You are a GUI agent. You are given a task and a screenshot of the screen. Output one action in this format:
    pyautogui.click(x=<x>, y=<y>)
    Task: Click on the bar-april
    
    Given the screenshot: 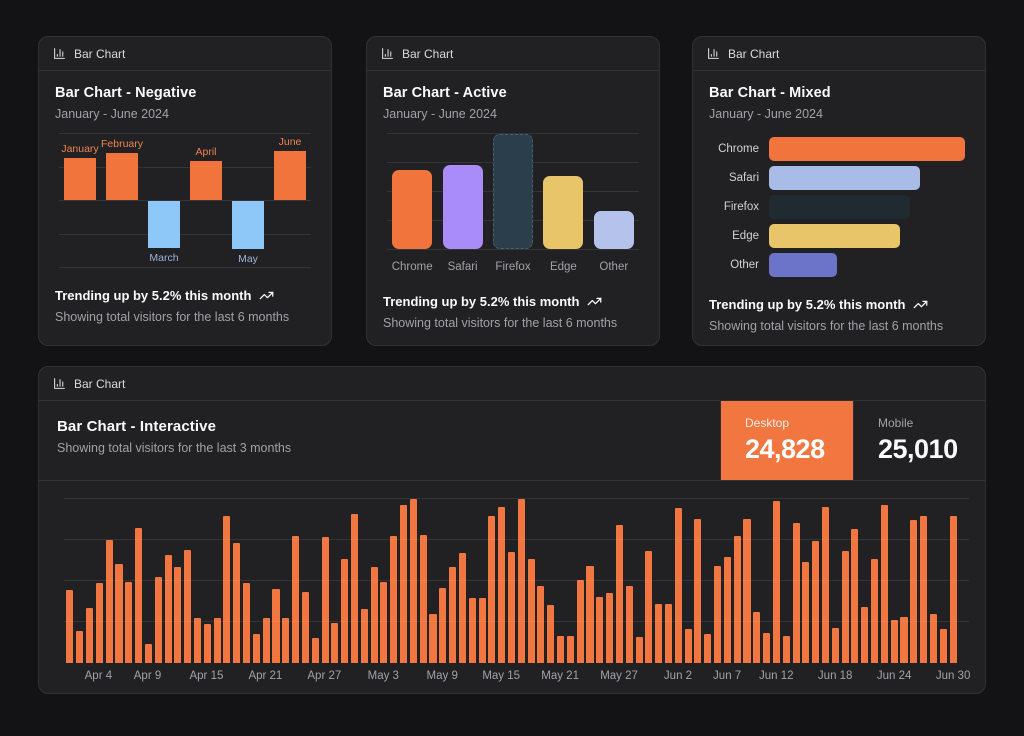 What is the action you would take?
    pyautogui.click(x=206, y=180)
    